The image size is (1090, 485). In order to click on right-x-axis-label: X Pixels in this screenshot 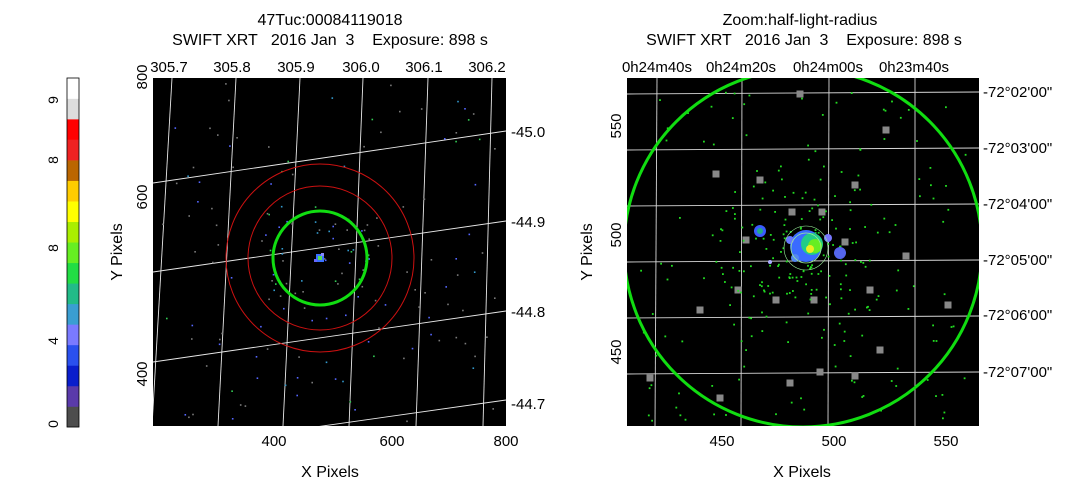, I will do `click(802, 472)`.